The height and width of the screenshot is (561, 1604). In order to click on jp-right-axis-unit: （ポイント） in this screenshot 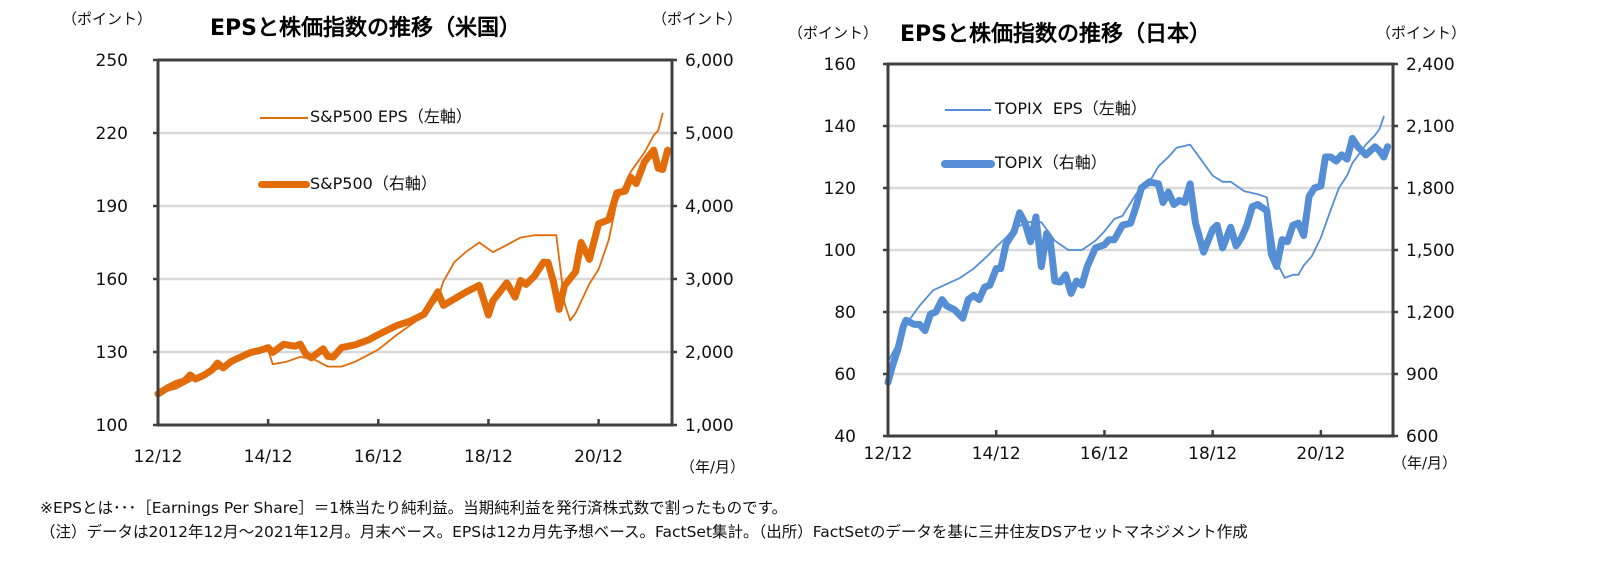, I will do `click(1421, 33)`.